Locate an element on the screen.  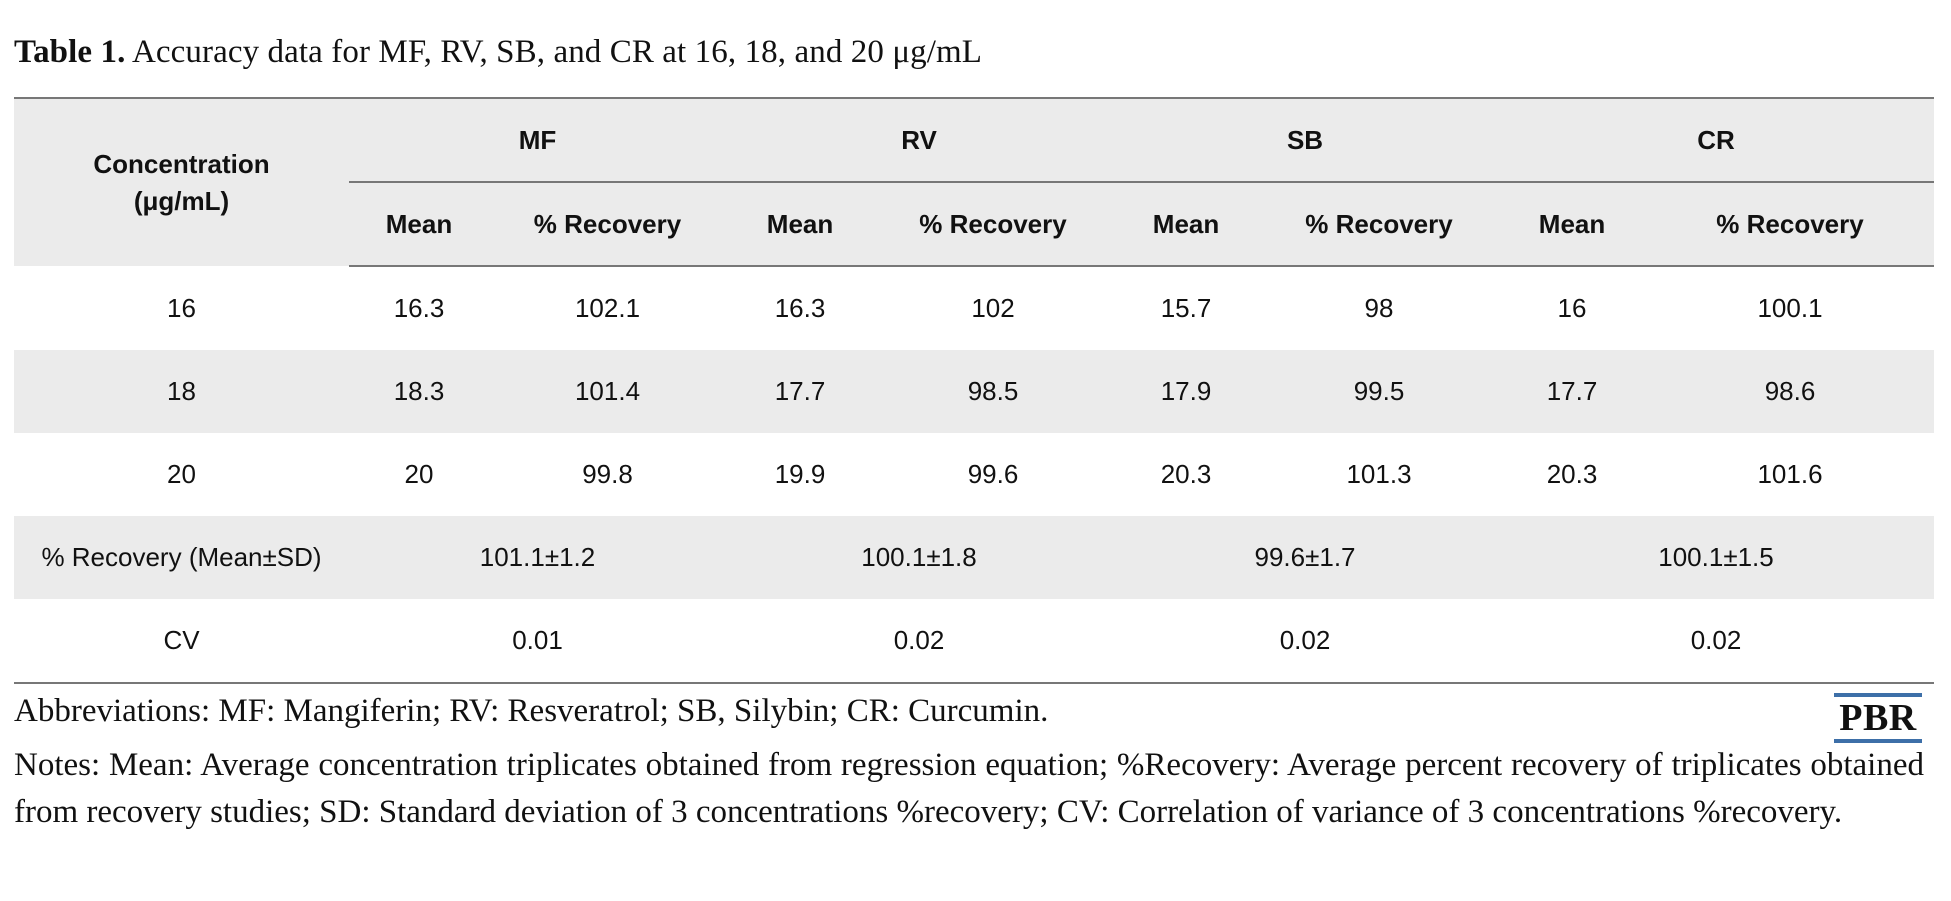
summary-value: 0.01 is located at coordinates (538, 641).